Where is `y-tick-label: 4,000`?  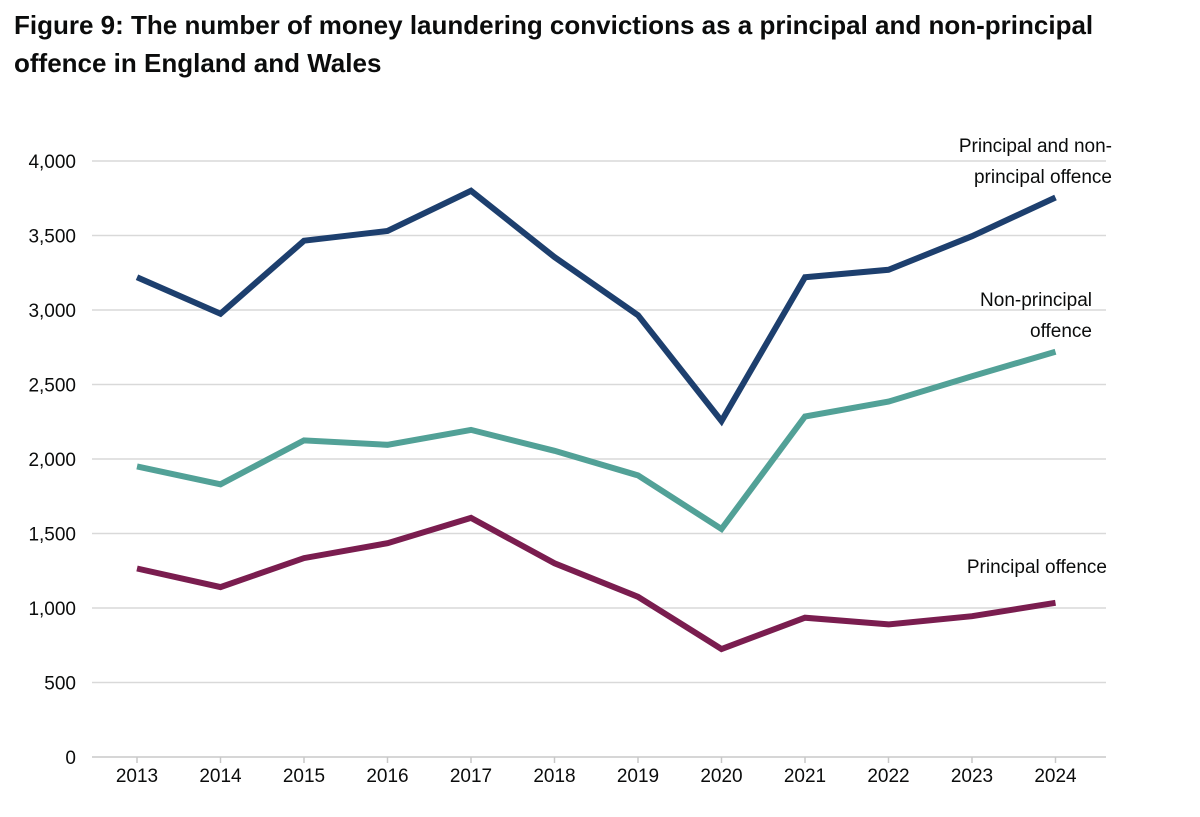
y-tick-label: 4,000 is located at coordinates (52, 162).